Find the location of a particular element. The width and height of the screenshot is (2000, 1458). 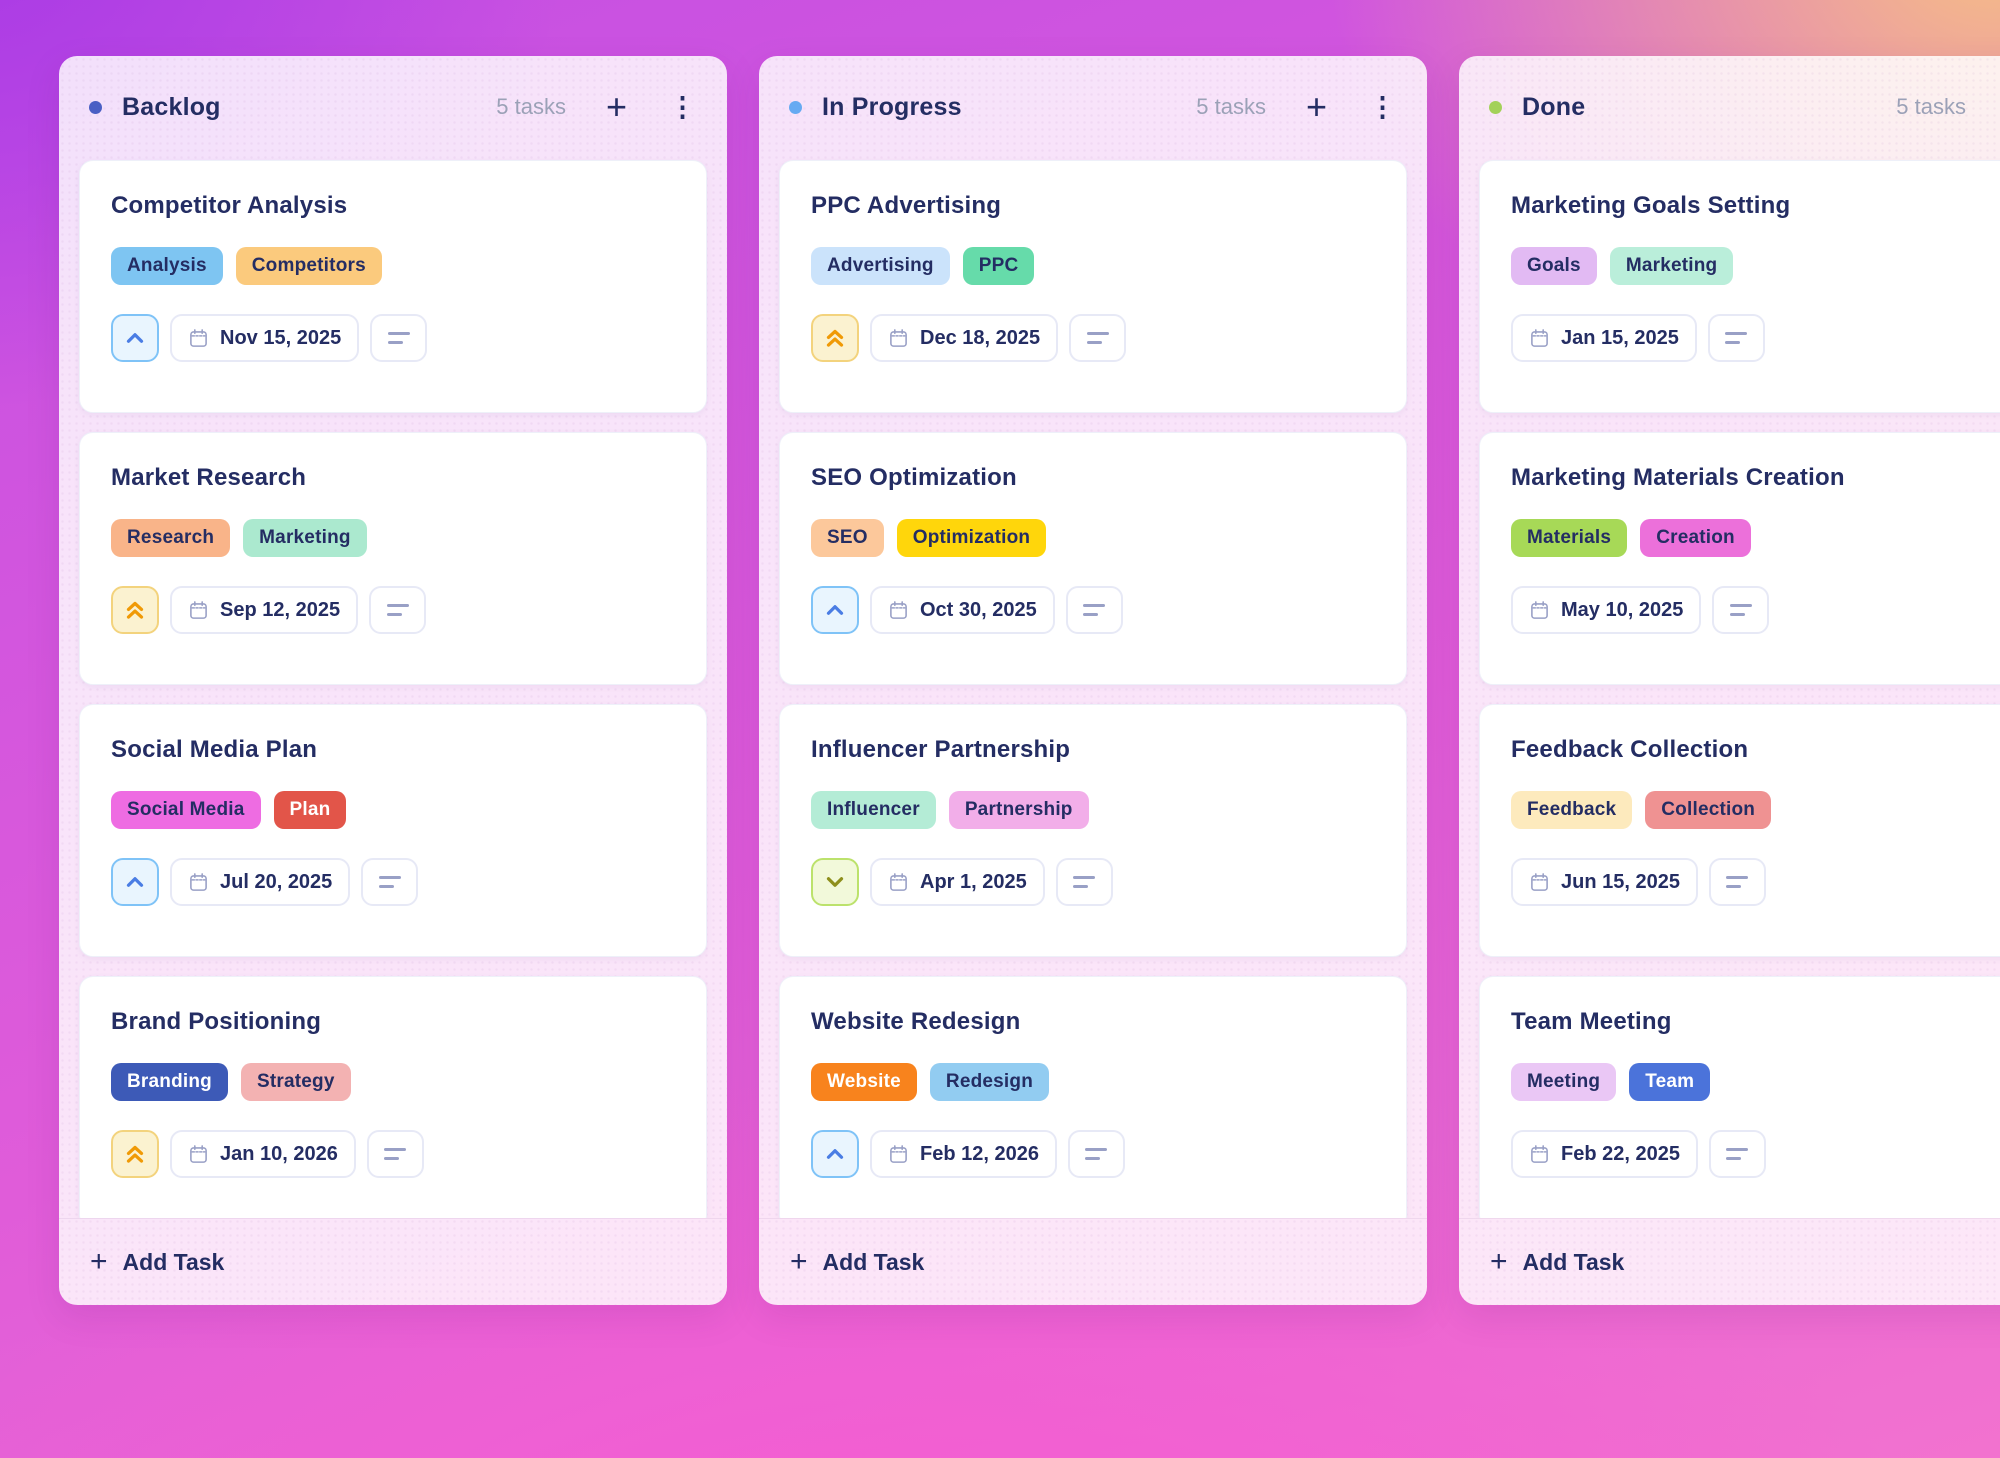

tag-list: Website Redesign is located at coordinates (1093, 1082).